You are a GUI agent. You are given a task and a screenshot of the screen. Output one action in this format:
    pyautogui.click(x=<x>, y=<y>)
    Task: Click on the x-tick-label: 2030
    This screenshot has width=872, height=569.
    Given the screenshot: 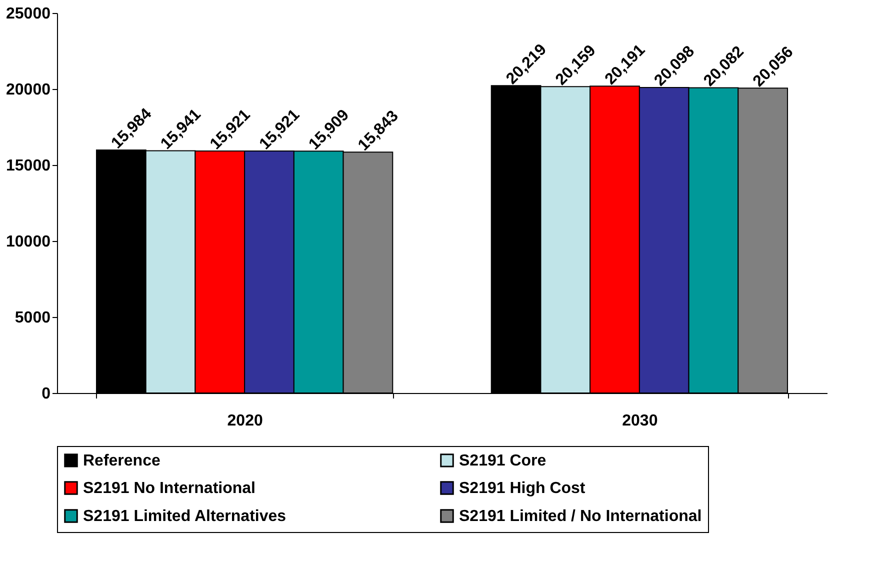 What is the action you would take?
    pyautogui.click(x=640, y=421)
    